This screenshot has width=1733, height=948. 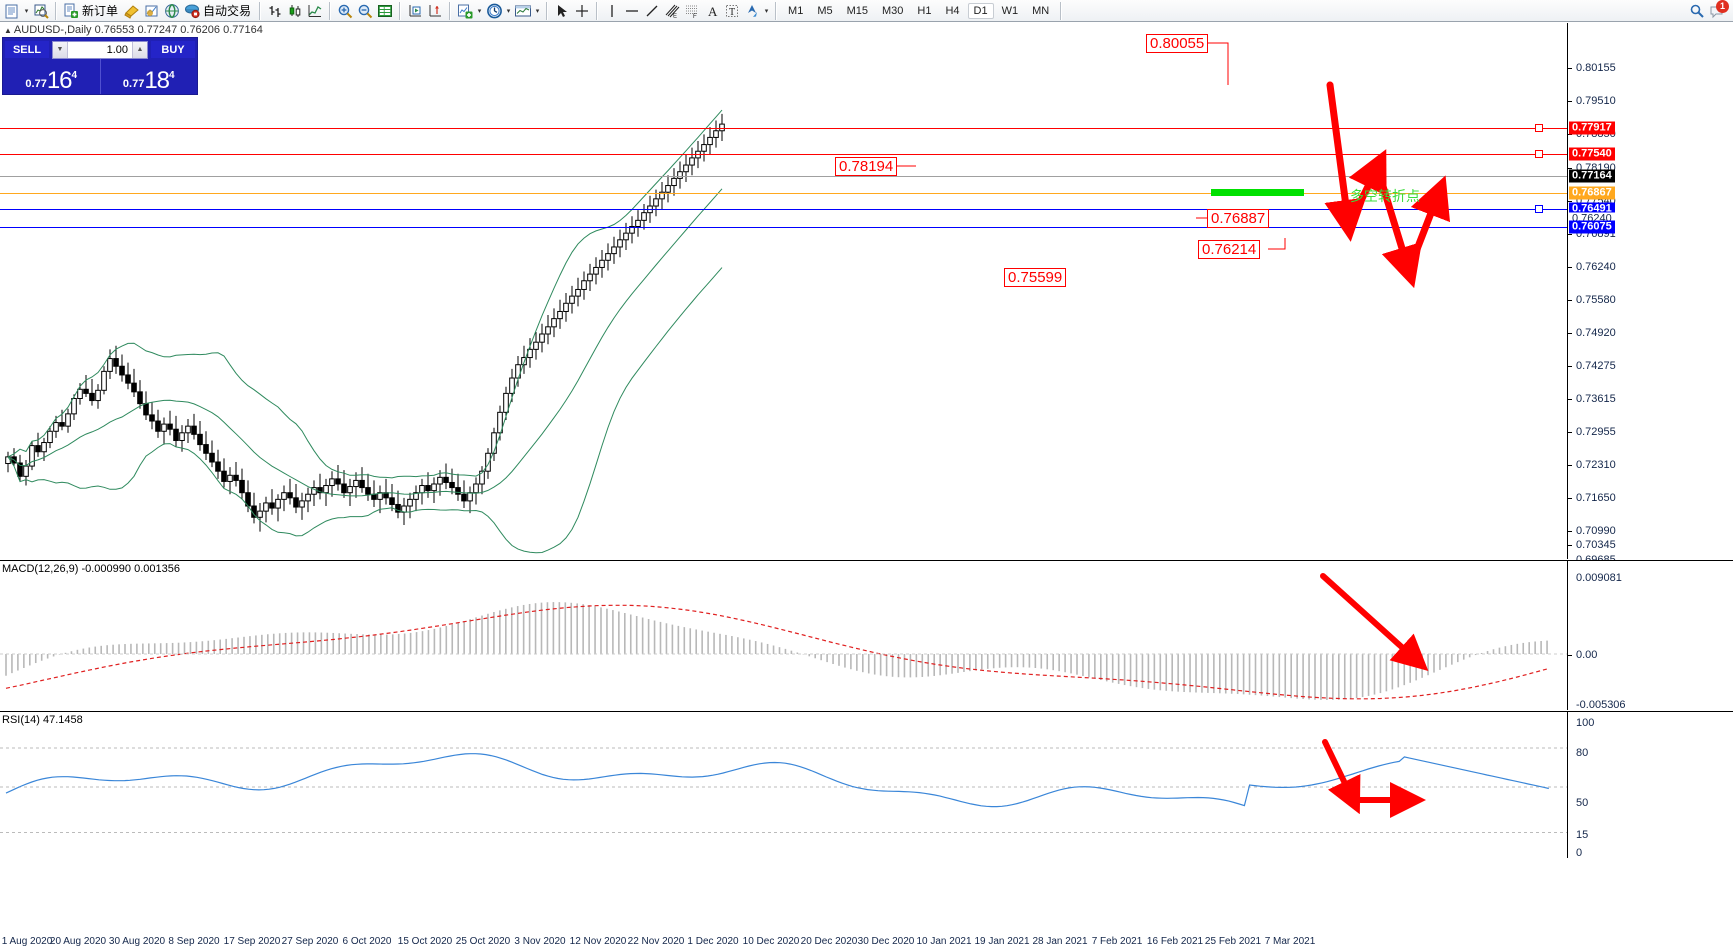 I want to click on date-tick: 7 Feb 2021, so click(x=1117, y=941).